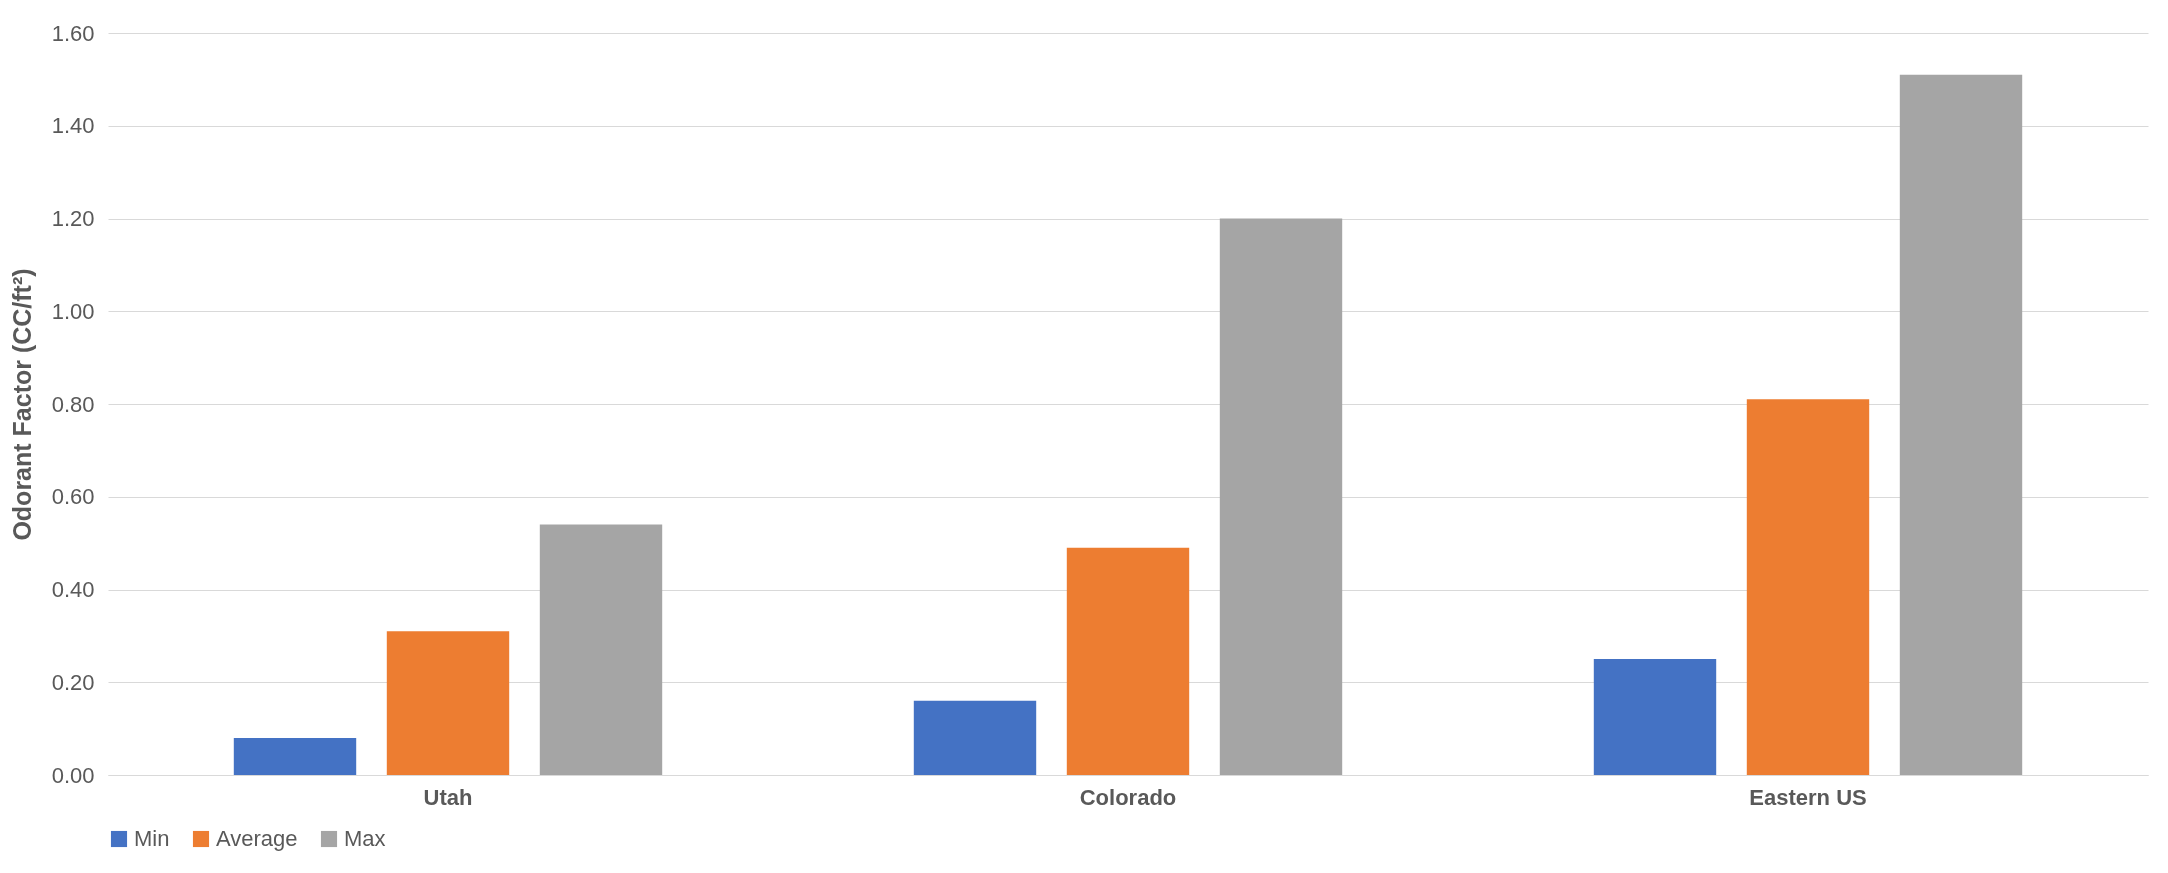  What do you see at coordinates (73, 497) in the screenshot?
I see `y-tick-label: 0.60` at bounding box center [73, 497].